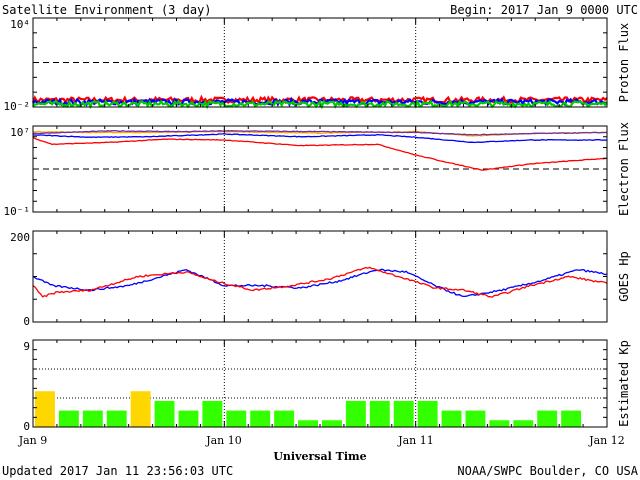 The height and width of the screenshot is (480, 640). Describe the element at coordinates (33, 440) in the screenshot. I see `x-tick-label: Jan 9` at that location.